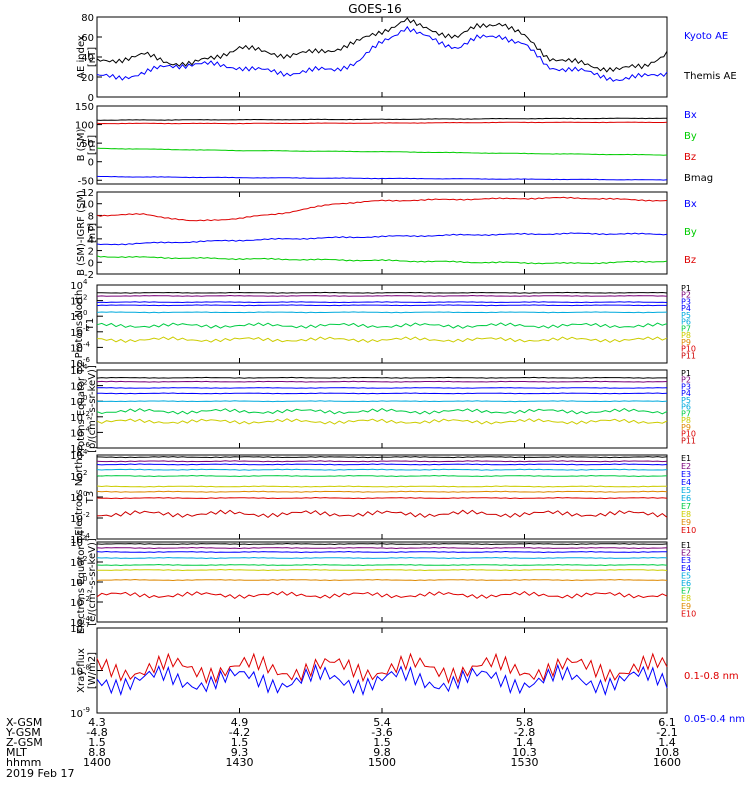 The height and width of the screenshot is (800, 750). I want to click on y-axis-label: Electrons Equator T4, so click(81, 582).